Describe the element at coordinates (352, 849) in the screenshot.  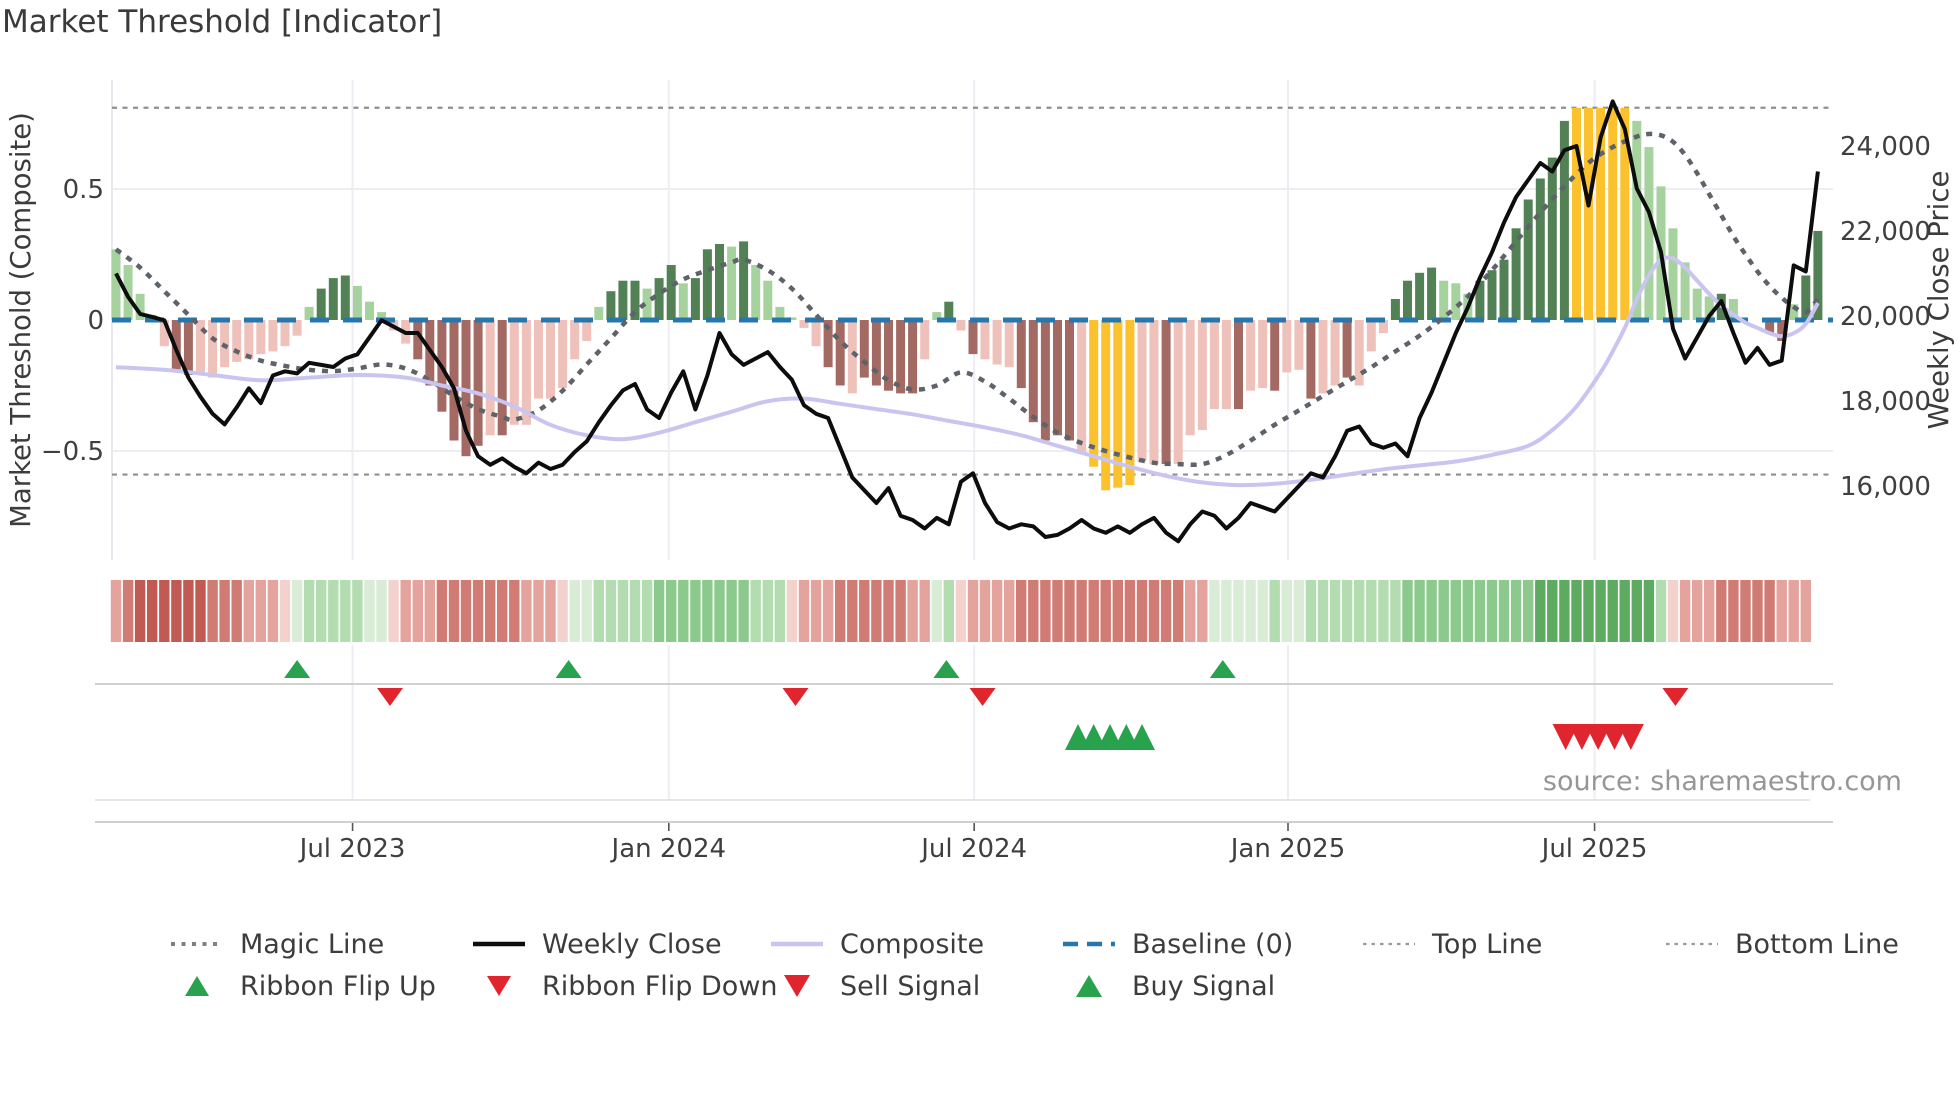
I see `x-tick-label: Jul 2023` at that location.